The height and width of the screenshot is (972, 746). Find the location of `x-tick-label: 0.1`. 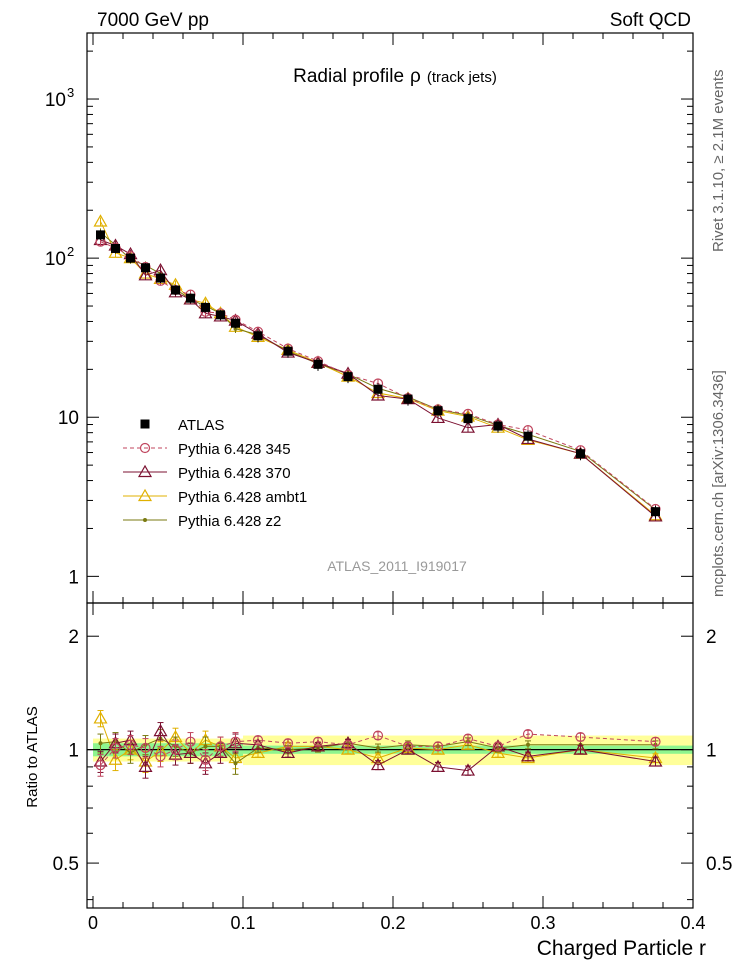

x-tick-label: 0.1 is located at coordinates (242, 923).